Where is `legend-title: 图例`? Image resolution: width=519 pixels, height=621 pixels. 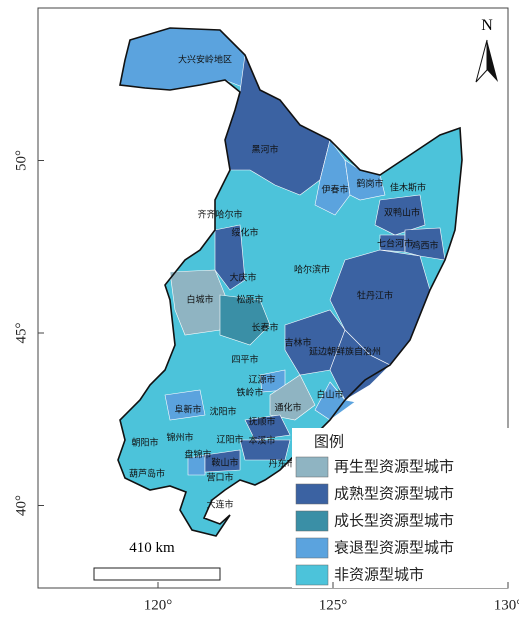 legend-title: 图例 is located at coordinates (329, 442).